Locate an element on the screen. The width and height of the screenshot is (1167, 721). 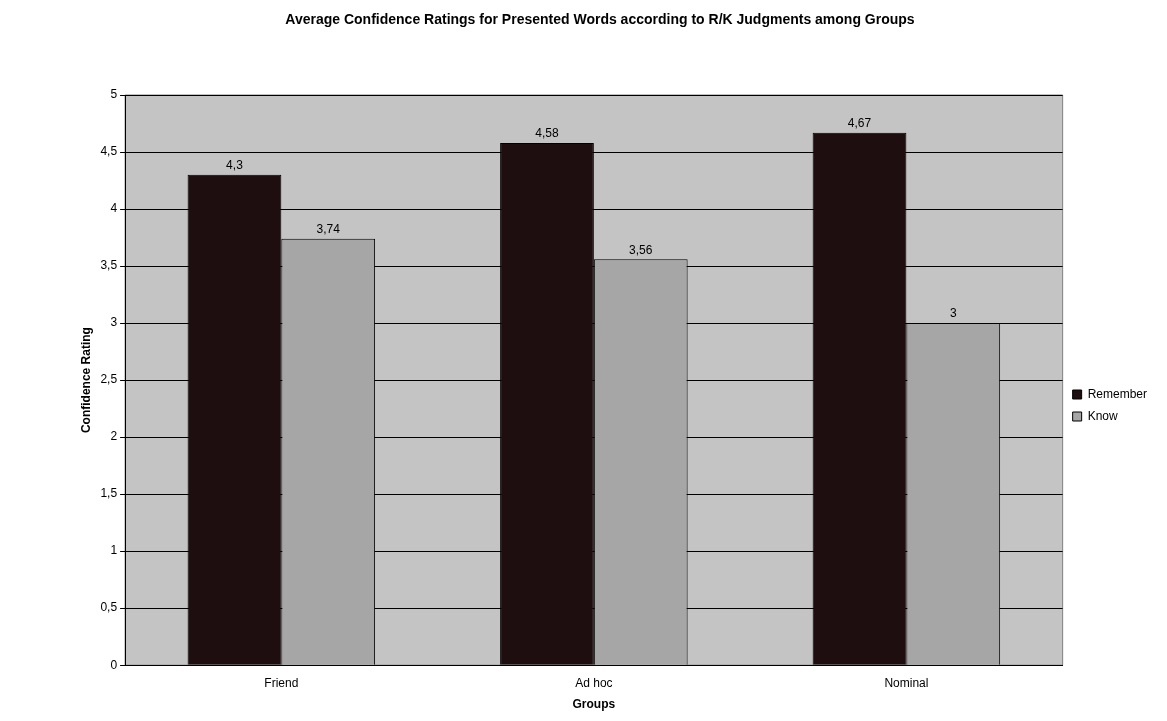
data-label: 3,56 is located at coordinates (641, 249).